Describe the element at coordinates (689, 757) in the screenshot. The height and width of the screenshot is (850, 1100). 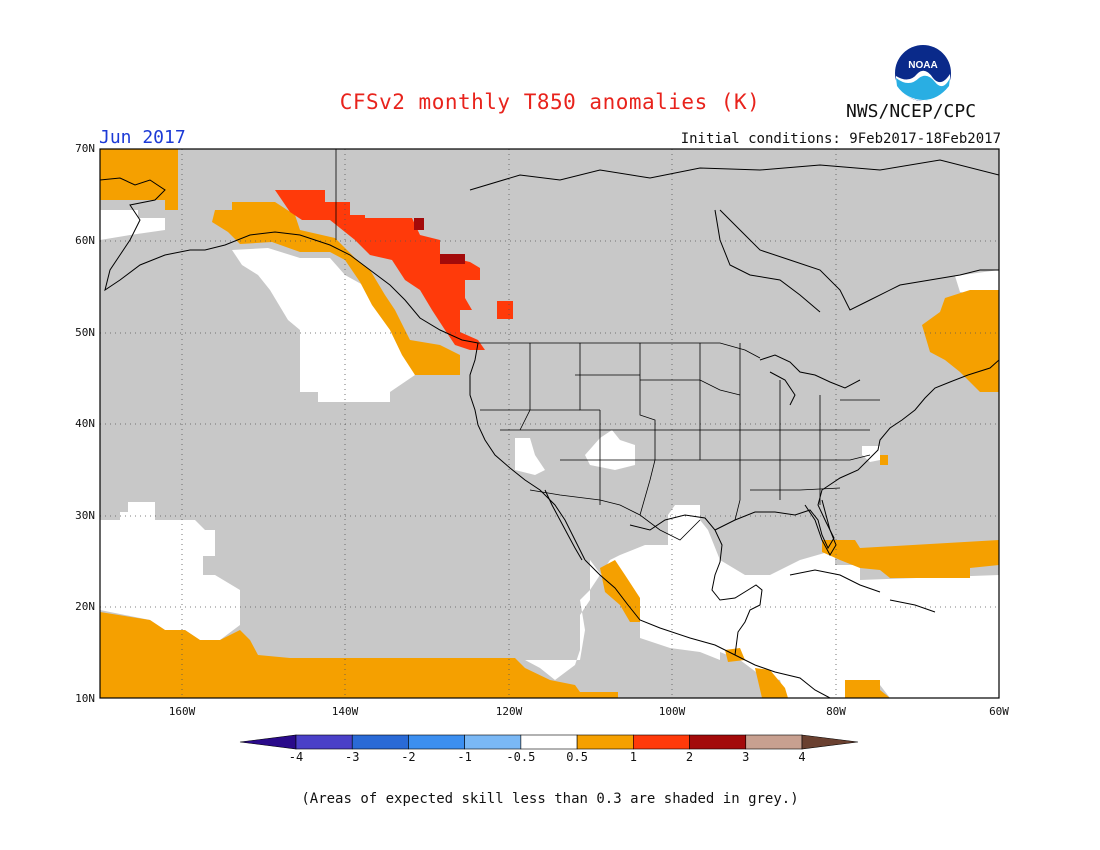
I see `colorbar-tick-label: 2` at that location.